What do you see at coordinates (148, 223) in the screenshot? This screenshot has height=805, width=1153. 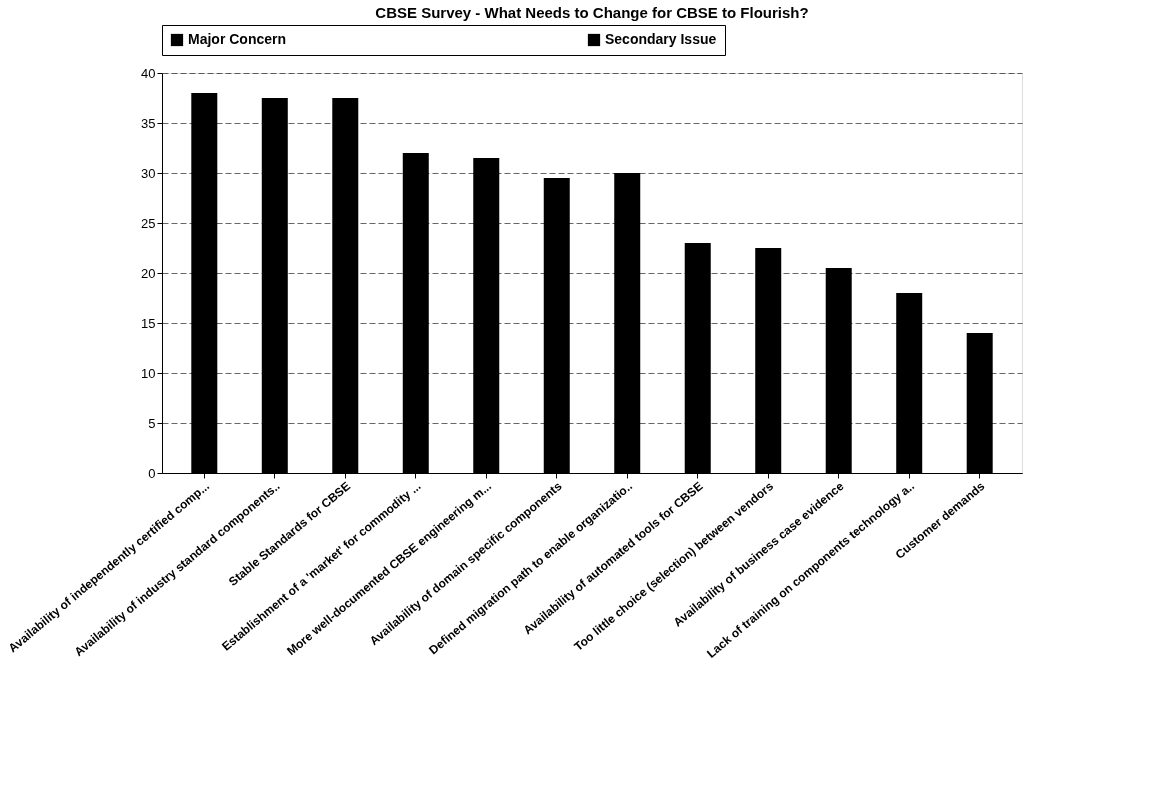 I see `y-tick-label: 25` at bounding box center [148, 223].